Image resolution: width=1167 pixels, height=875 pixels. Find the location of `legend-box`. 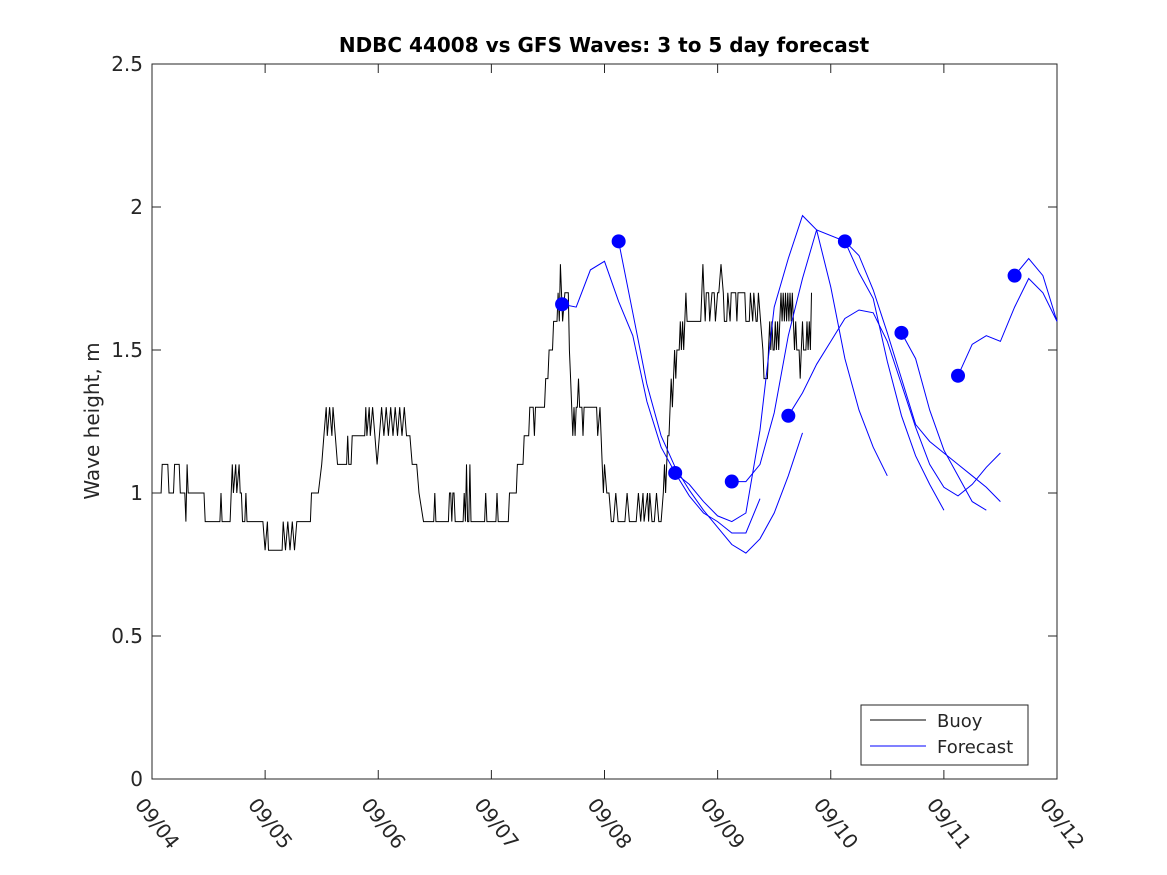

legend-box is located at coordinates (944, 735).